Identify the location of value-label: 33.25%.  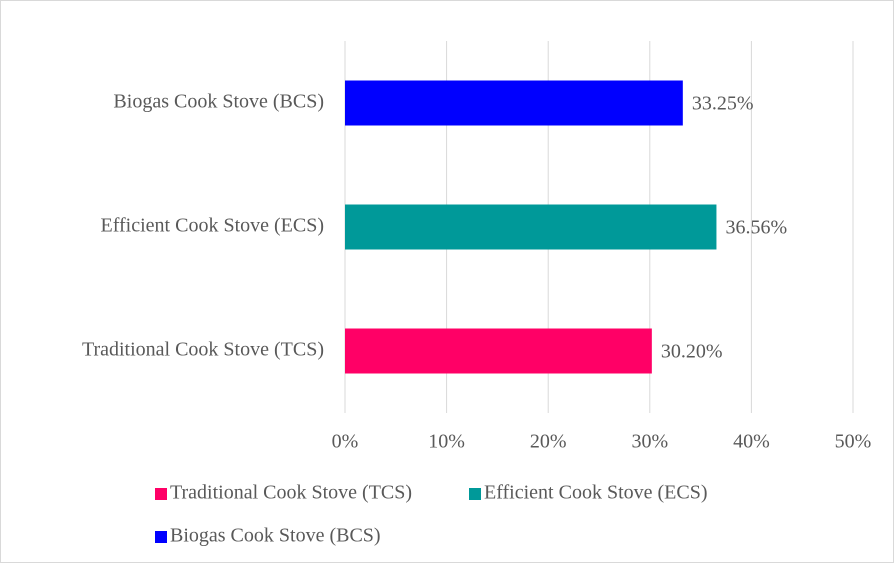
(723, 104).